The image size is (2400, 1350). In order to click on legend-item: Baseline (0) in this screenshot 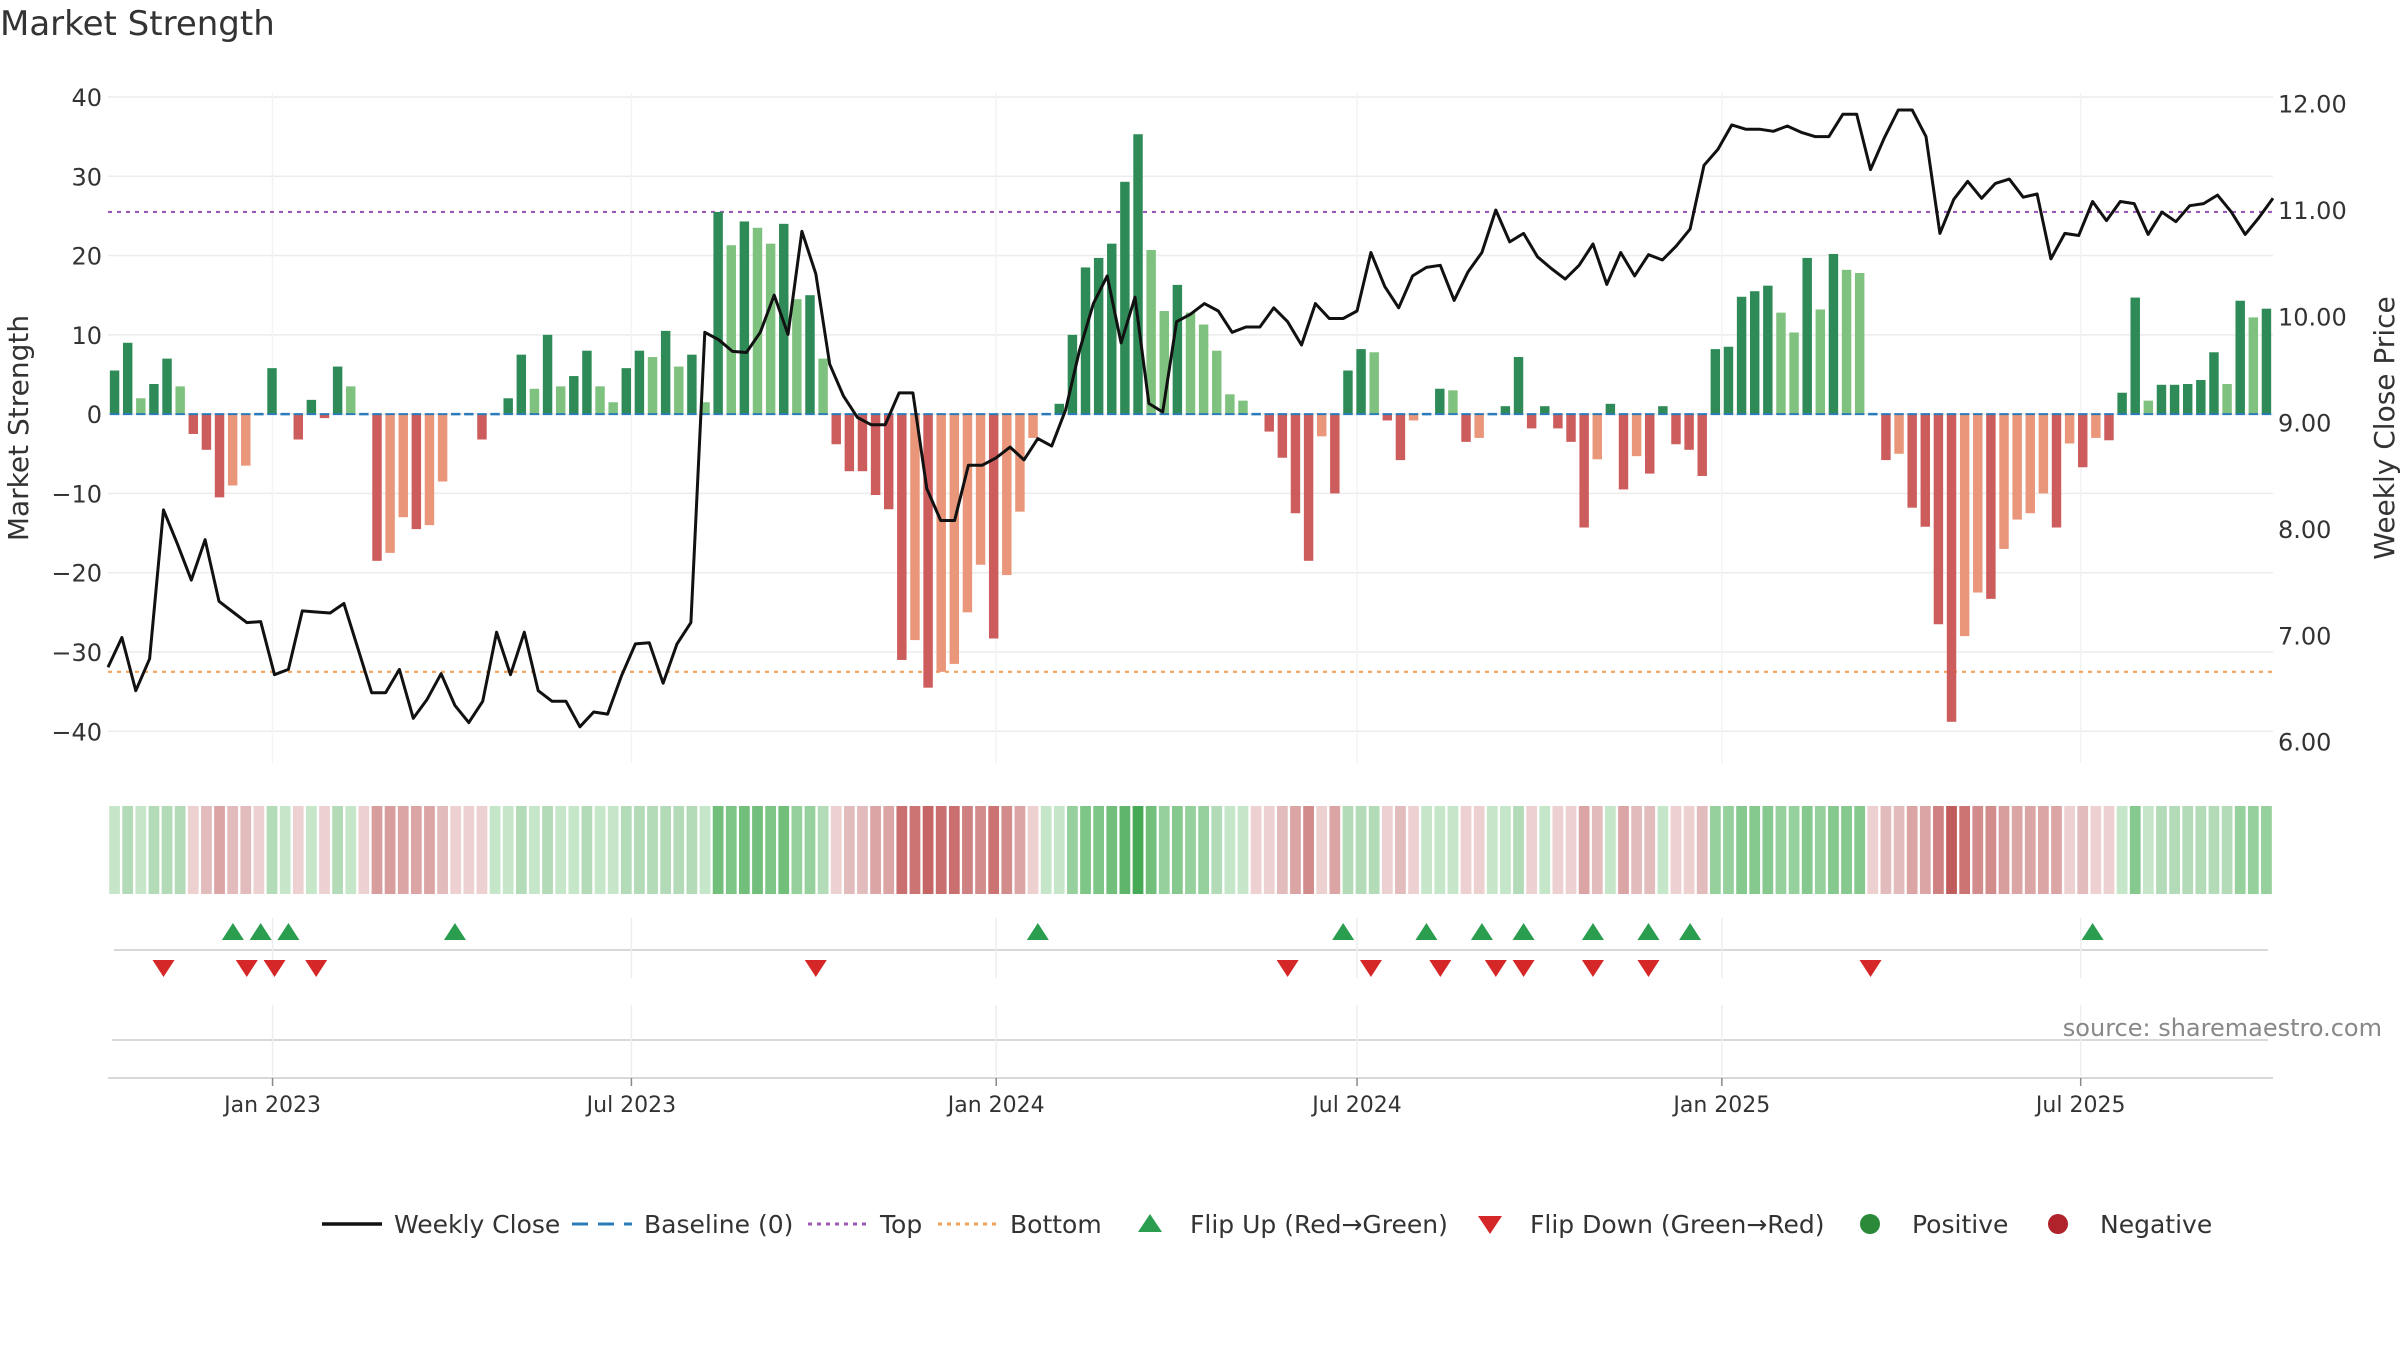, I will do `click(682, 1224)`.